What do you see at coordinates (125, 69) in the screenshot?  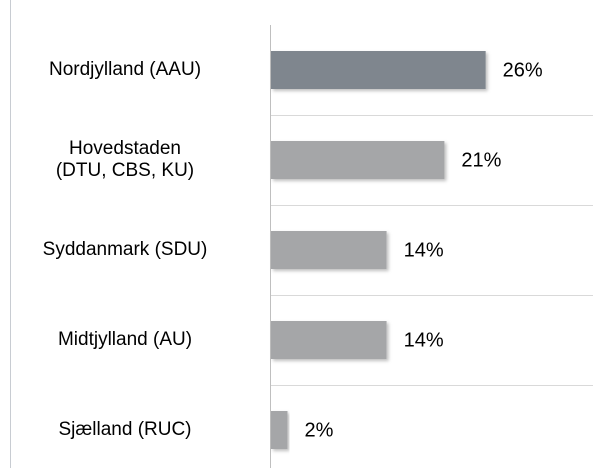 I see `category-label: Nordjylland (AAU)` at bounding box center [125, 69].